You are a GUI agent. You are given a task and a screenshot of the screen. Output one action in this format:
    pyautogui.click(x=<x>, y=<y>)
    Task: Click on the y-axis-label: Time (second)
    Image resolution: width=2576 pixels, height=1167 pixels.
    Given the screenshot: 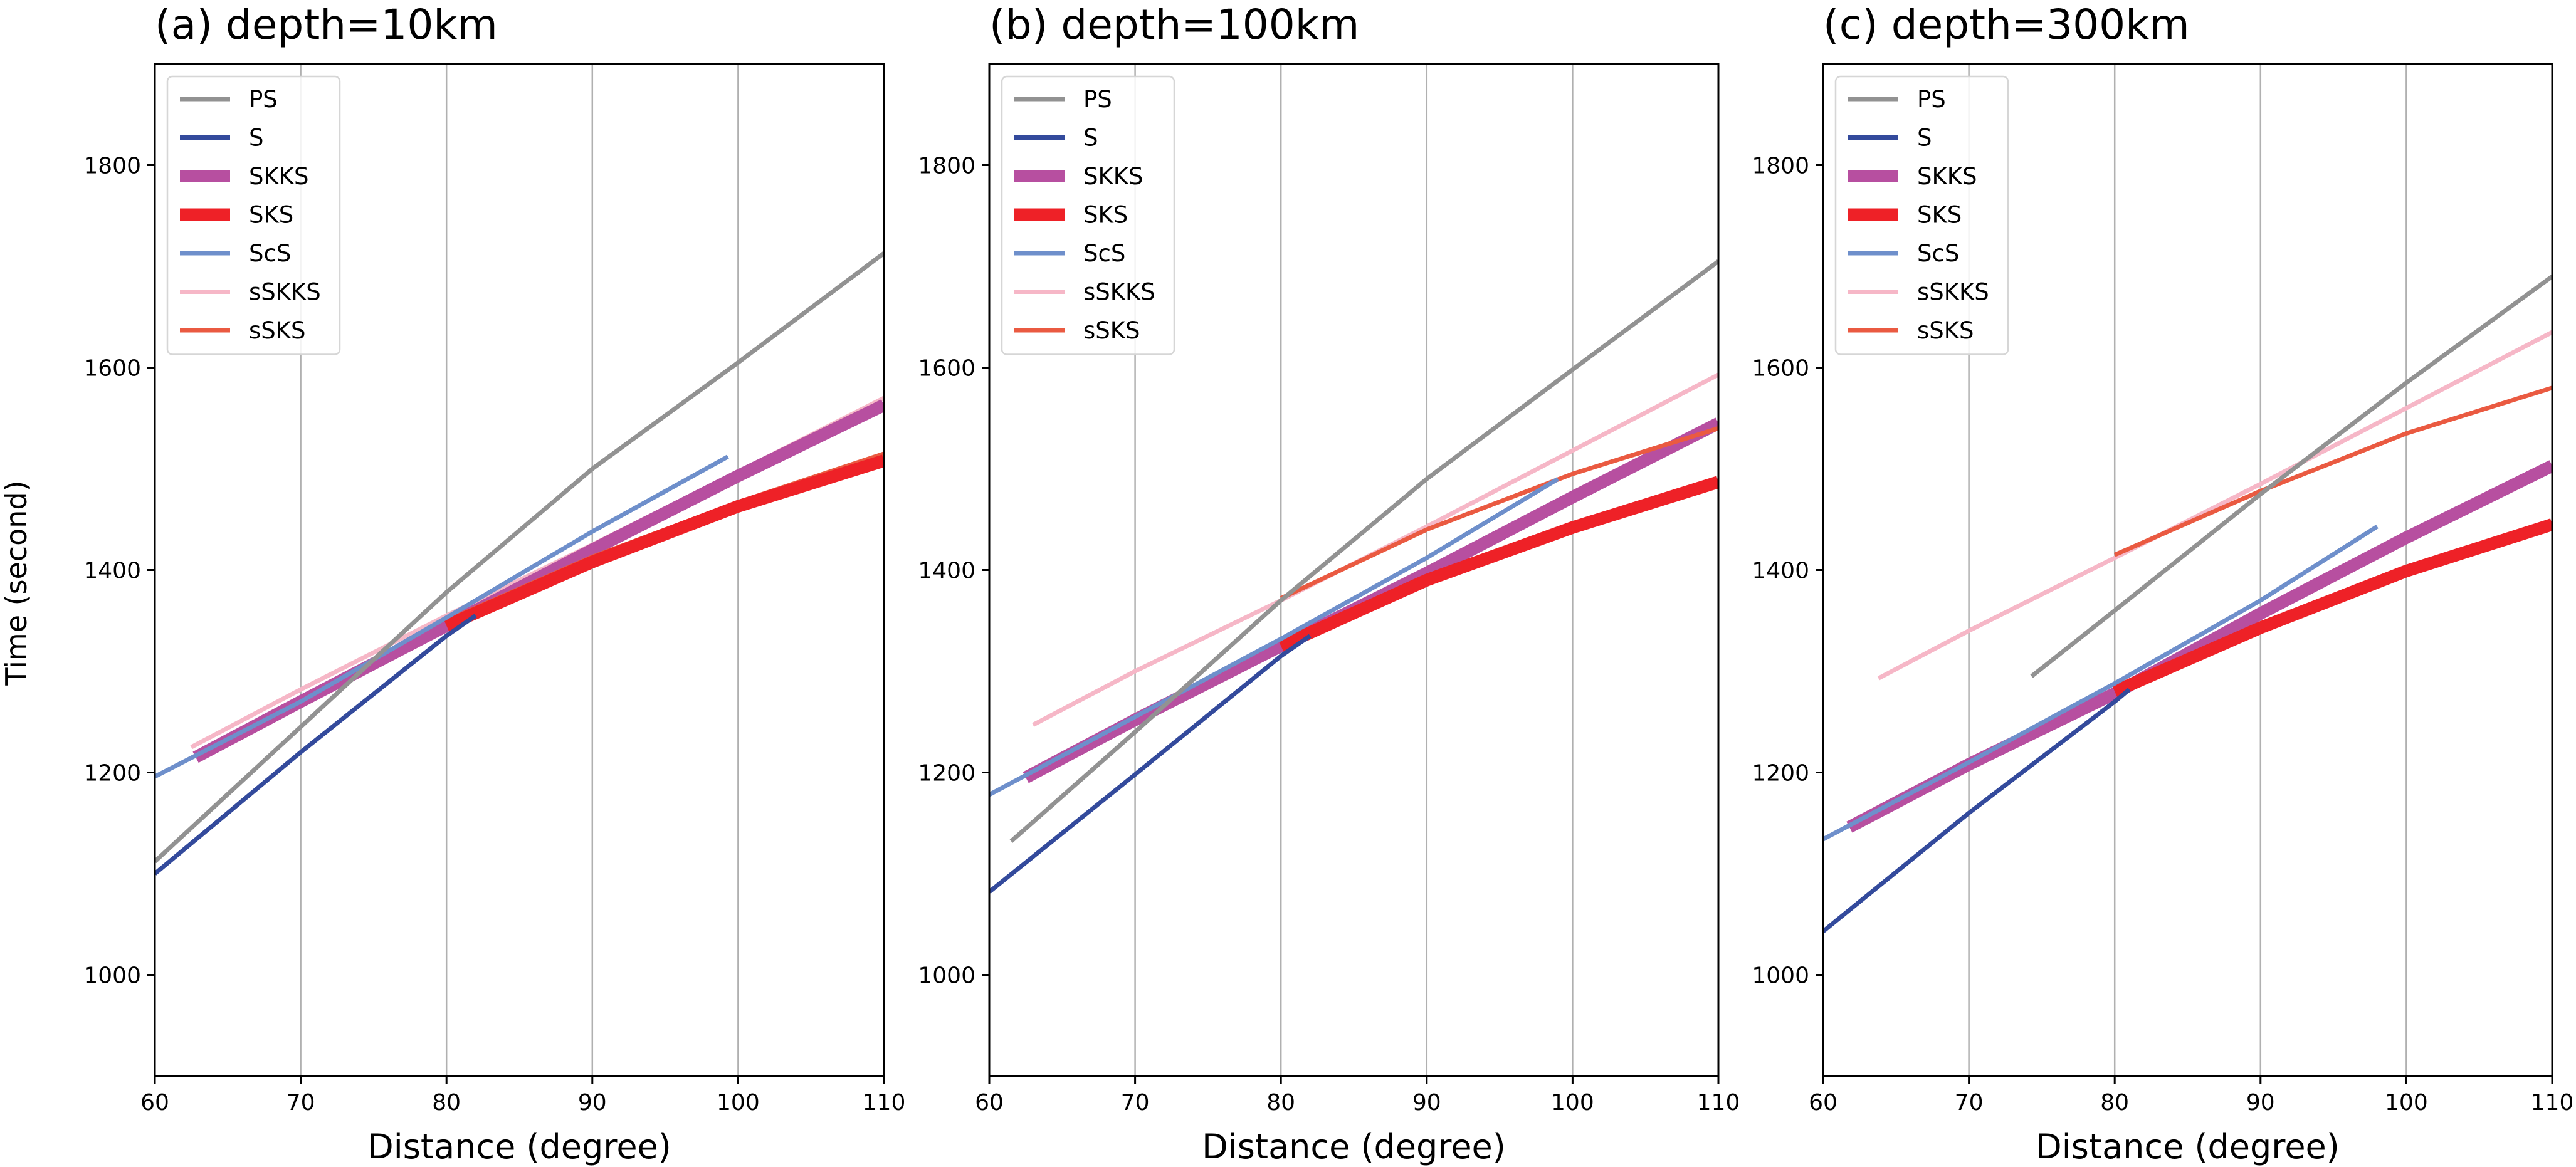 What is the action you would take?
    pyautogui.click(x=16, y=583)
    